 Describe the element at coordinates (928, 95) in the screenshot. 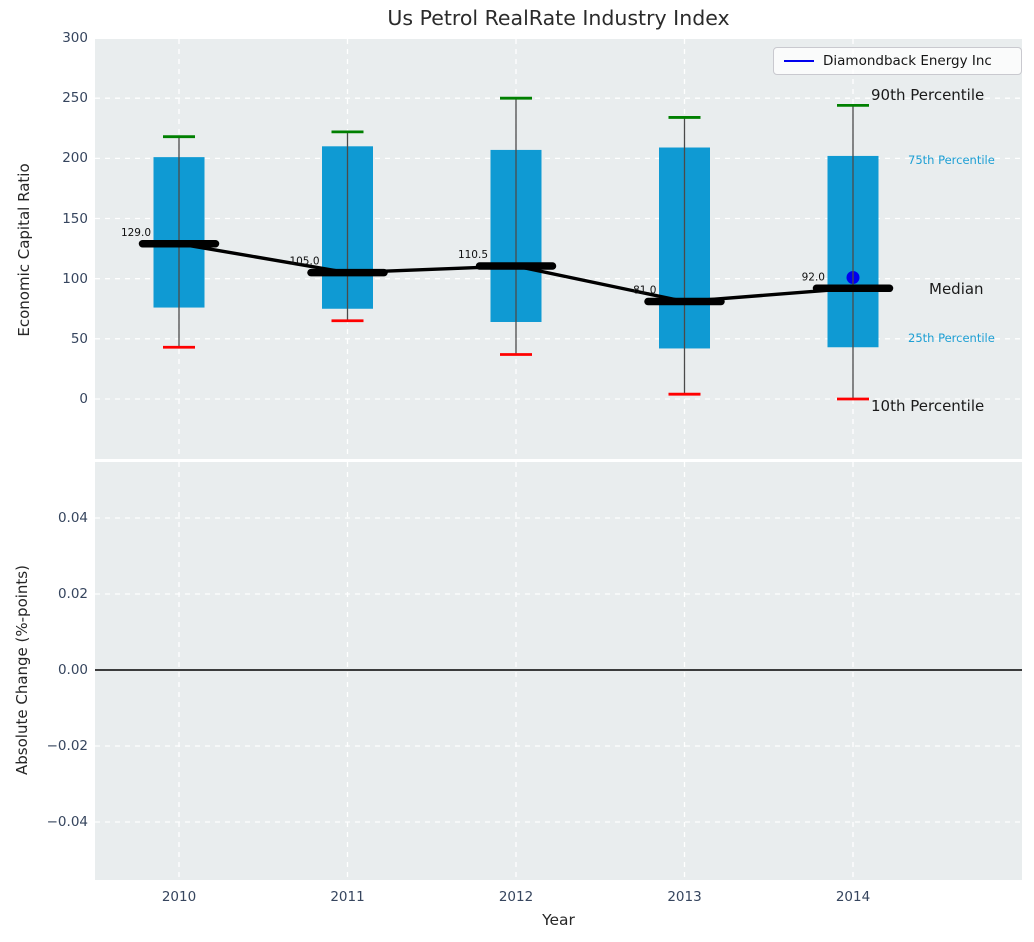

I see `annotation-90th-percentile: 90th Percentile` at that location.